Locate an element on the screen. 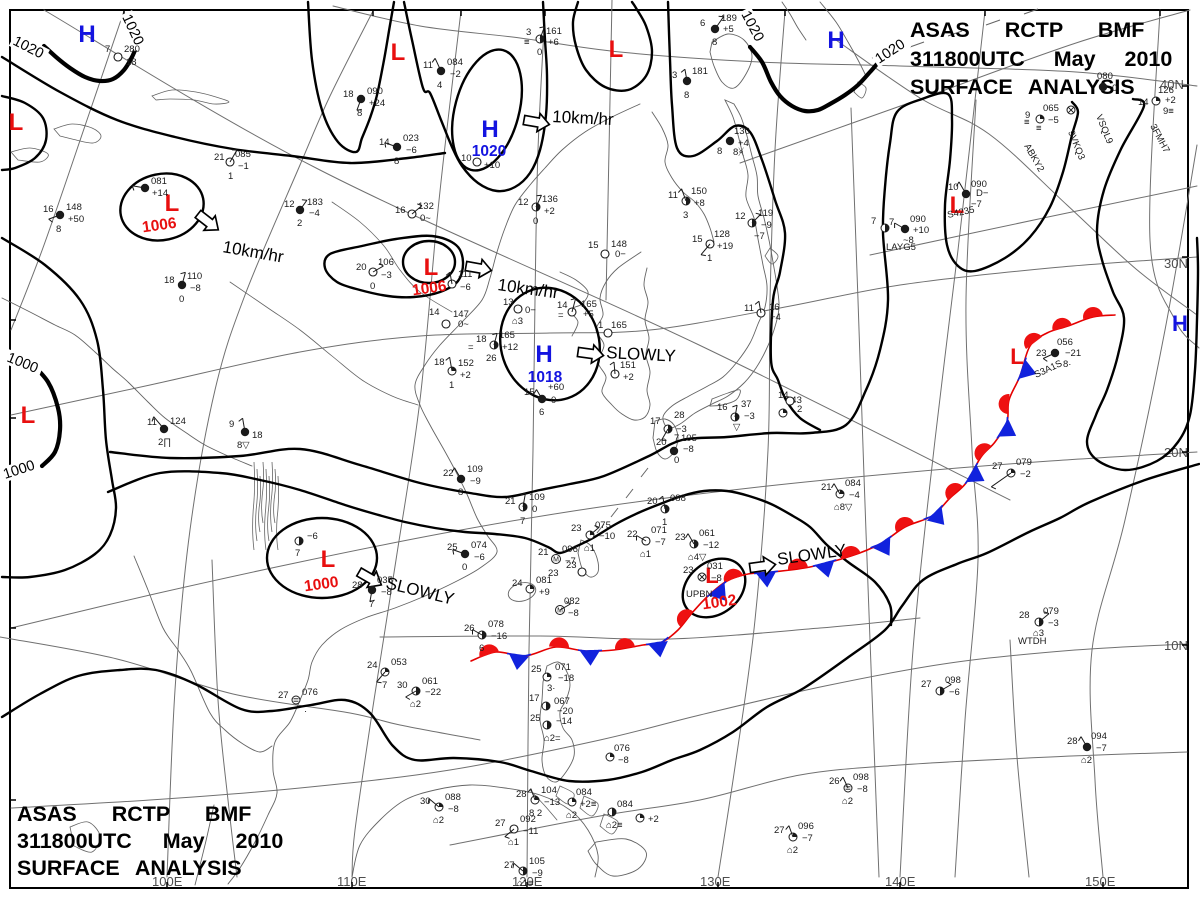 The height and width of the screenshot is (900, 1200). svg-text: ⌂4▽ is located at coordinates (697, 557).